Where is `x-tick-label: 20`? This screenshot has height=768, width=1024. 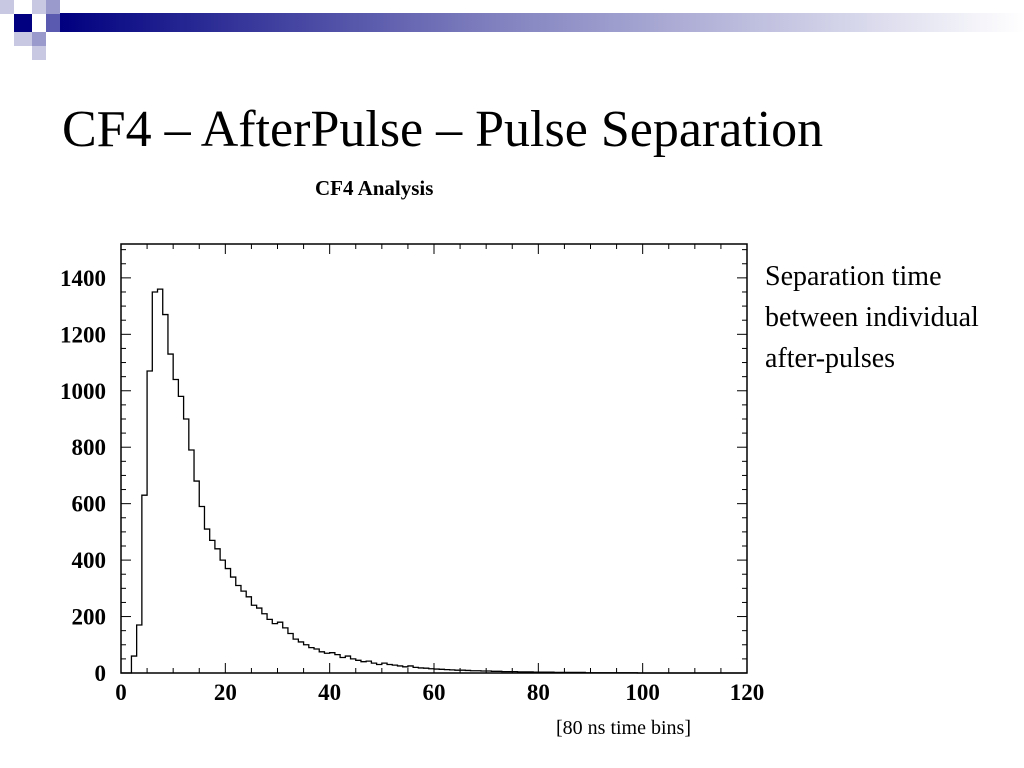 x-tick-label: 20 is located at coordinates (225, 692).